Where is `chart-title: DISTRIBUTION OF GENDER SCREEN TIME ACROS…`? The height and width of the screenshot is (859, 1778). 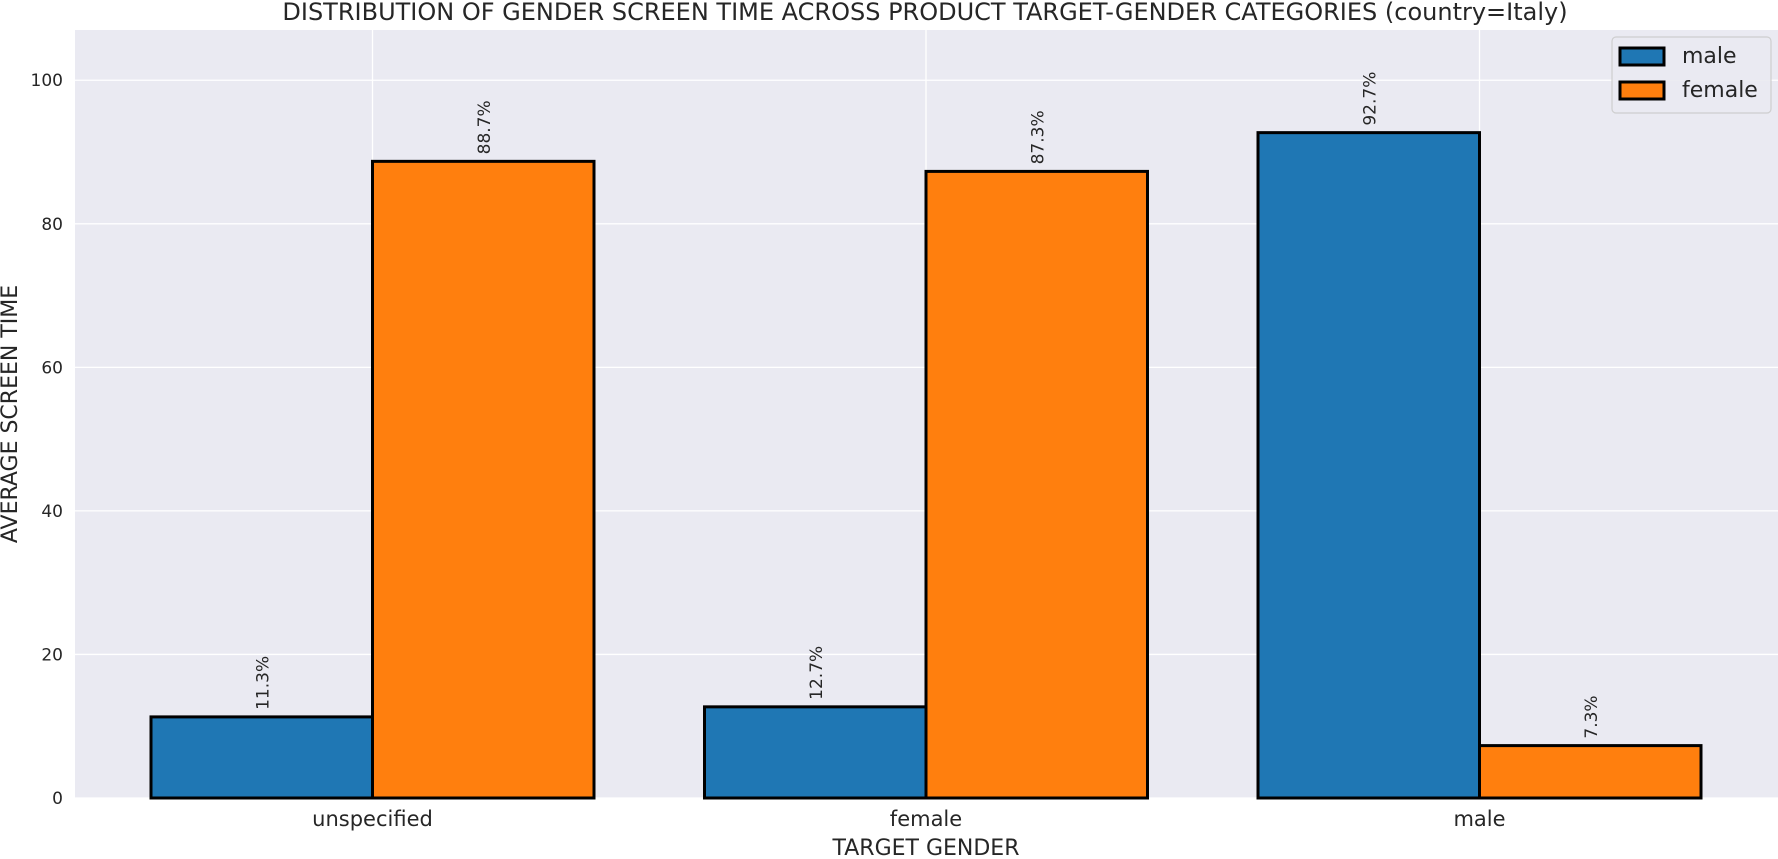 chart-title: DISTRIBUTION OF GENDER SCREEN TIME ACROS… is located at coordinates (924, 13).